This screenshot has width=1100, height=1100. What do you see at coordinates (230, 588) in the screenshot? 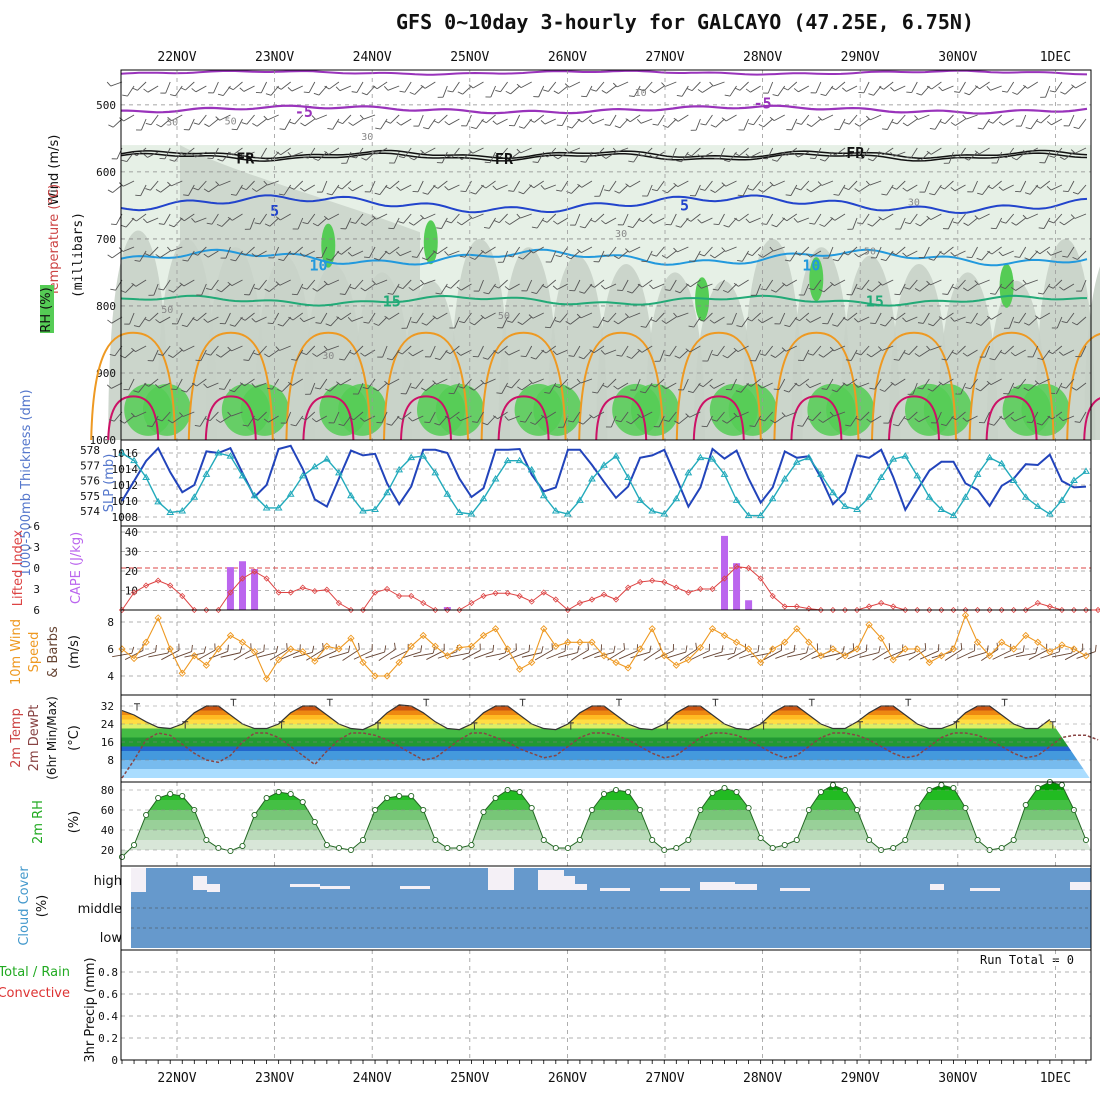
I see `cape-bar` at bounding box center [230, 588].